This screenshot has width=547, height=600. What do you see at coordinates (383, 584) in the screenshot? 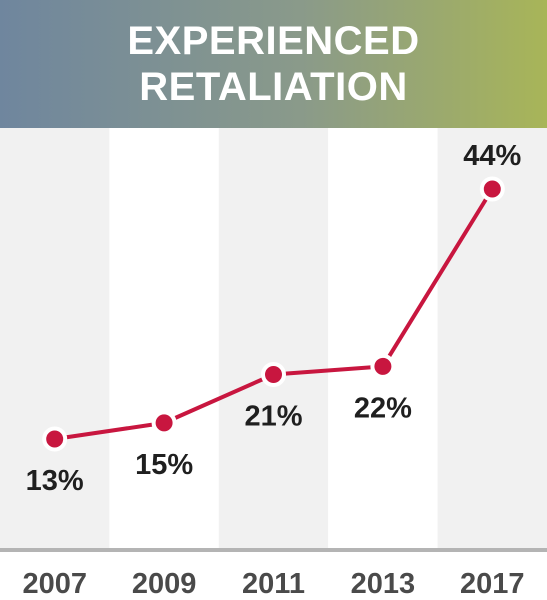
I see `x-tick-label: 2013` at bounding box center [383, 584].